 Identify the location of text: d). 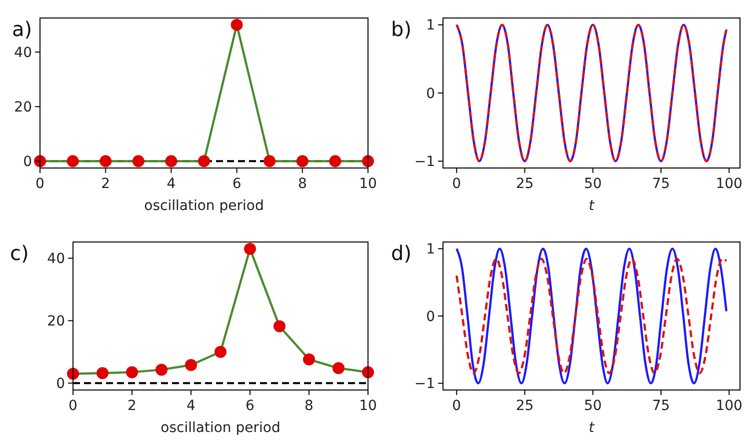
(401, 253).